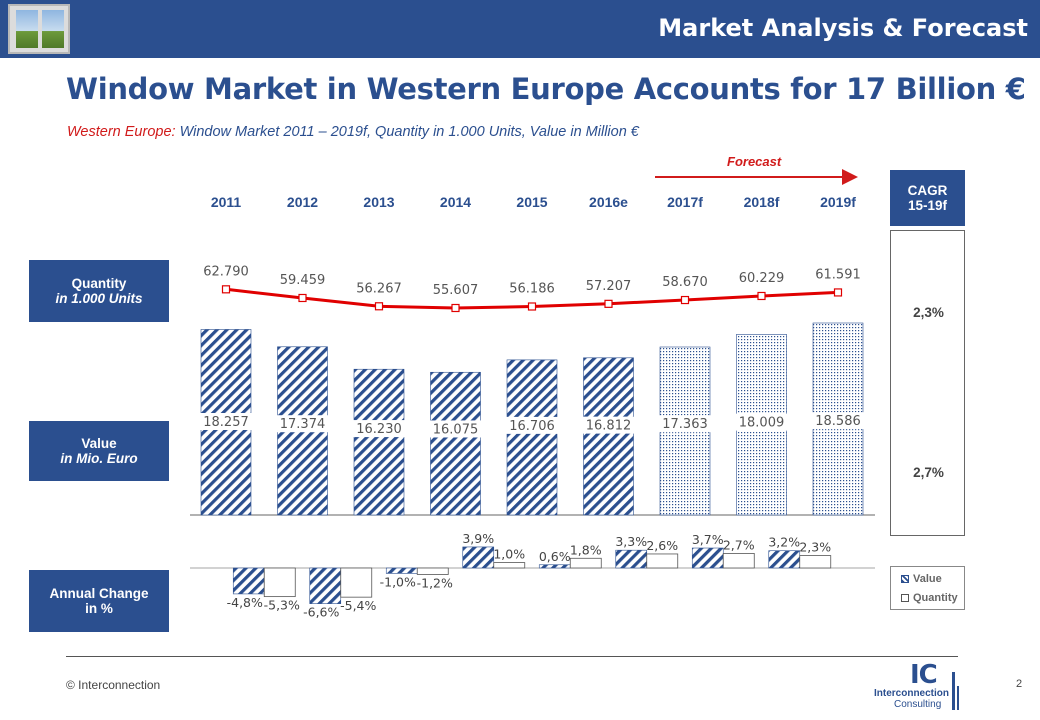 Image resolution: width=1040 pixels, height=720 pixels. I want to click on cagr-panel: 2,3% 2,7%, so click(927, 383).